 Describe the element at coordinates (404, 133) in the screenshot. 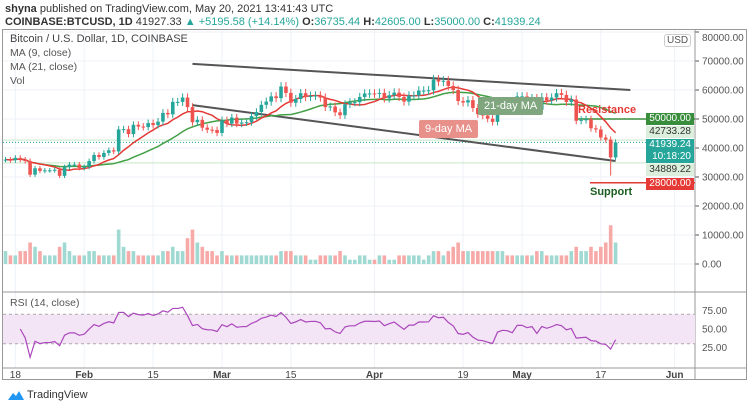

I see `channel-lower-line` at that location.